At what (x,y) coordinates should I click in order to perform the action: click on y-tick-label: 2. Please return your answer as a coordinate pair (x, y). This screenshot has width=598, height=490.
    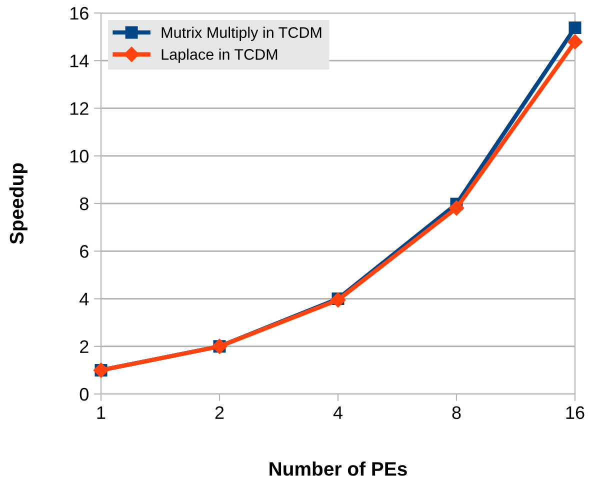
    Looking at the image, I should click on (84, 346).